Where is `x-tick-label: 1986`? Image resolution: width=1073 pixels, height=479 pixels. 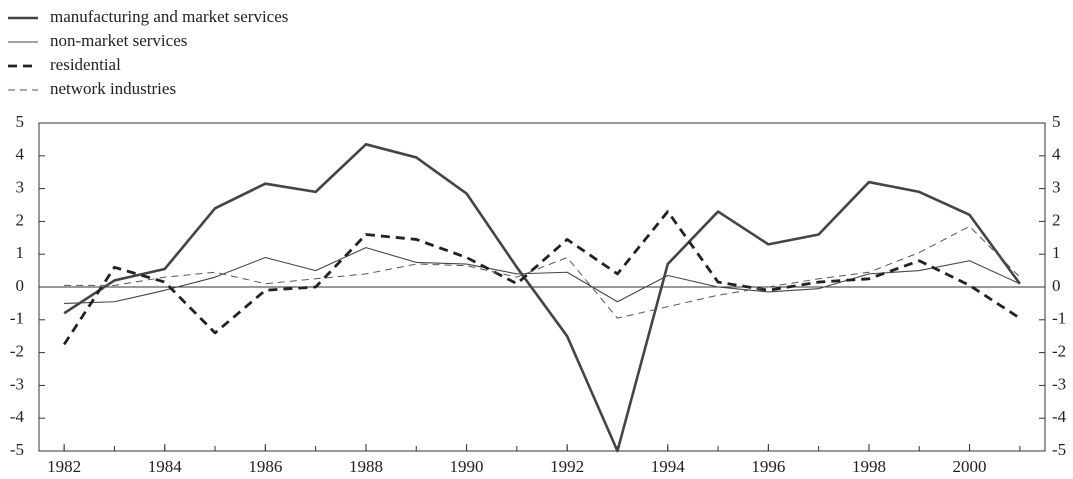
x-tick-label: 1986 is located at coordinates (265, 466).